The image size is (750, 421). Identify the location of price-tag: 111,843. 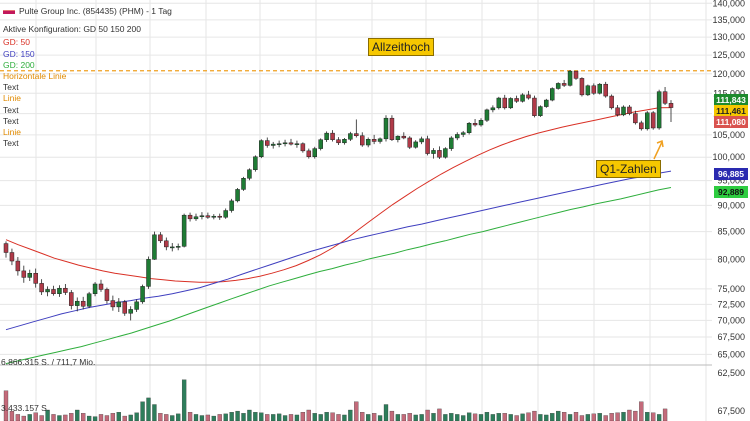
(731, 100).